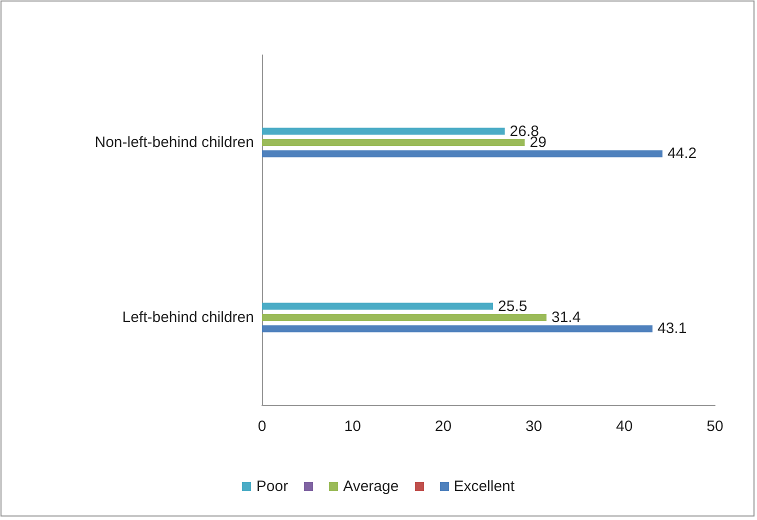 This screenshot has height=520, width=757. What do you see at coordinates (352, 426) in the screenshot?
I see `x-tick-label: 10` at bounding box center [352, 426].